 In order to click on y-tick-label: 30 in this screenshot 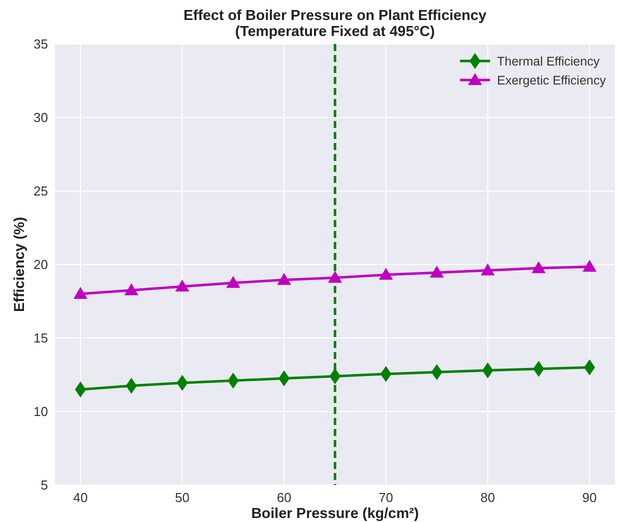, I will do `click(41, 117)`.